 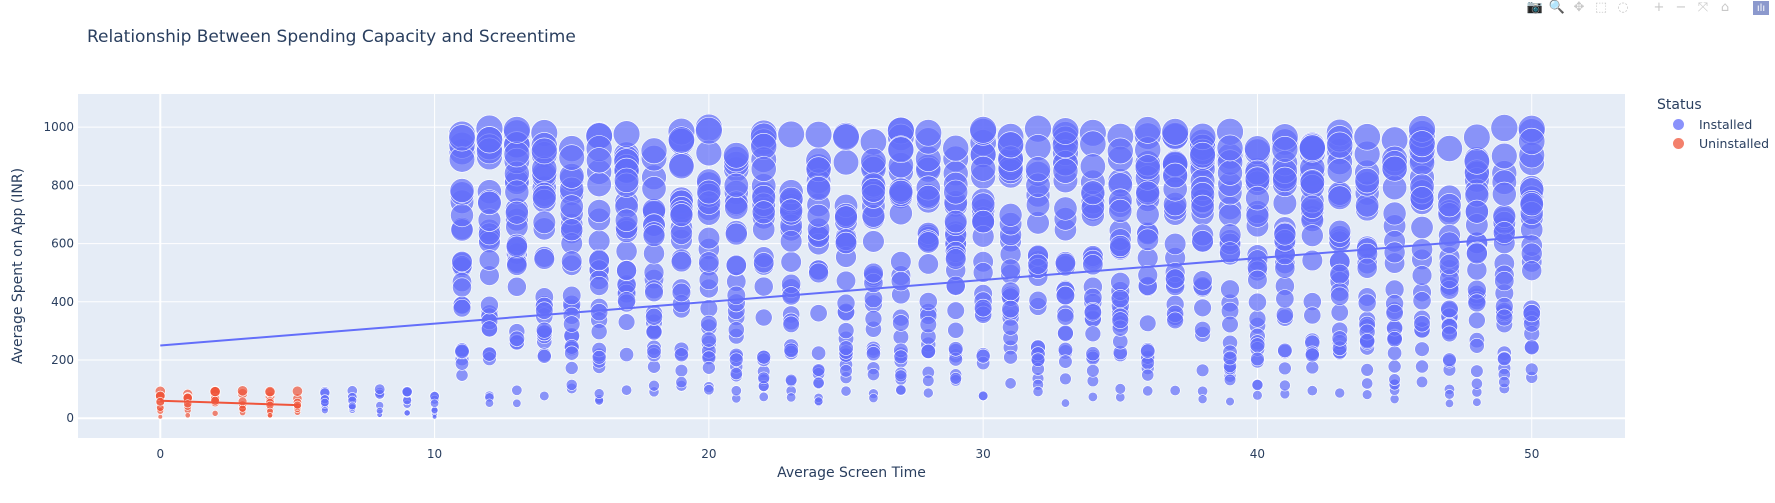 What do you see at coordinates (1713, 124) in the screenshot?
I see `legend-item-installed: Installed` at bounding box center [1713, 124].